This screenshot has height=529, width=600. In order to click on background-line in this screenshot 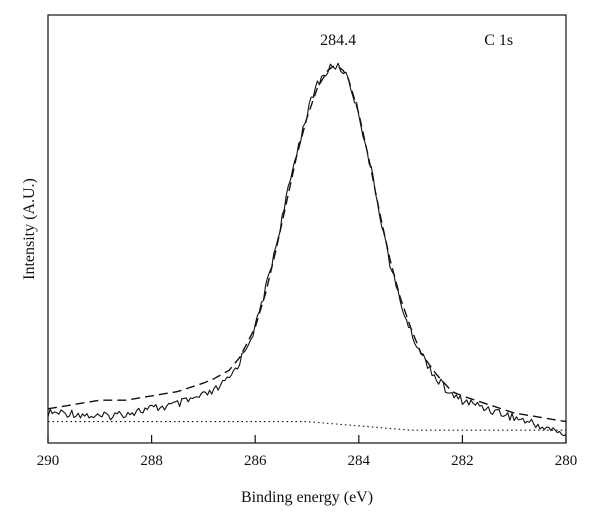, I will do `click(307, 426)`.